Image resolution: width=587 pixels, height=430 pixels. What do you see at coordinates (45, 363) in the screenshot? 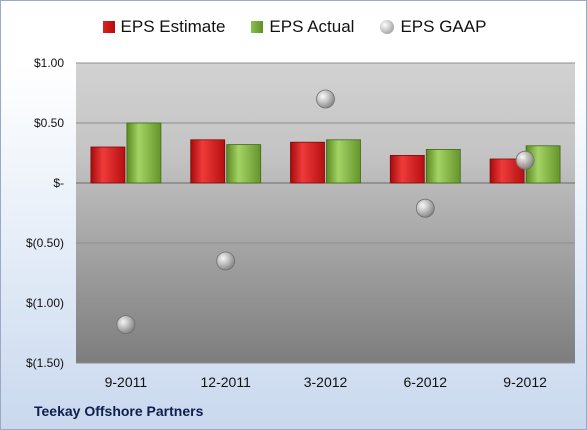
I see `y-tick-label: $(1.50)` at bounding box center [45, 363].